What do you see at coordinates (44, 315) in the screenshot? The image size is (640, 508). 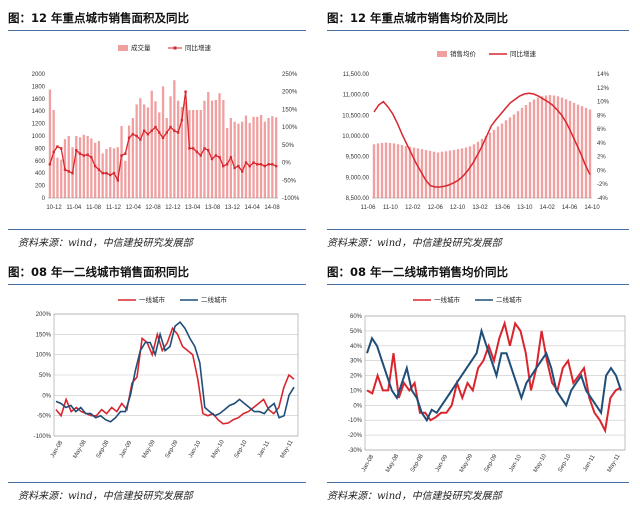 I see `y-tick-label: 200%` at bounding box center [44, 315].